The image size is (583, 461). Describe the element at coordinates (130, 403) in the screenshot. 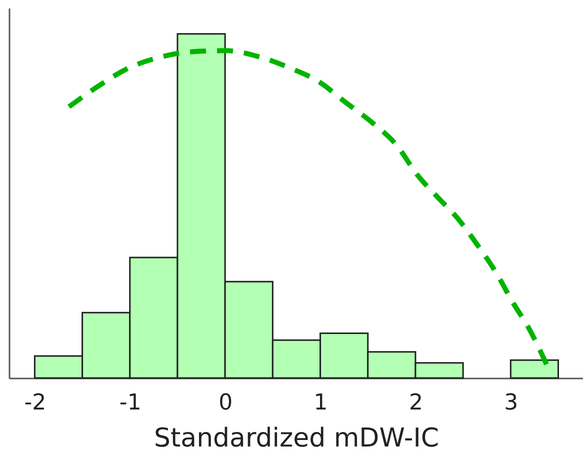

I see `x-tick-label: -1` at that location.